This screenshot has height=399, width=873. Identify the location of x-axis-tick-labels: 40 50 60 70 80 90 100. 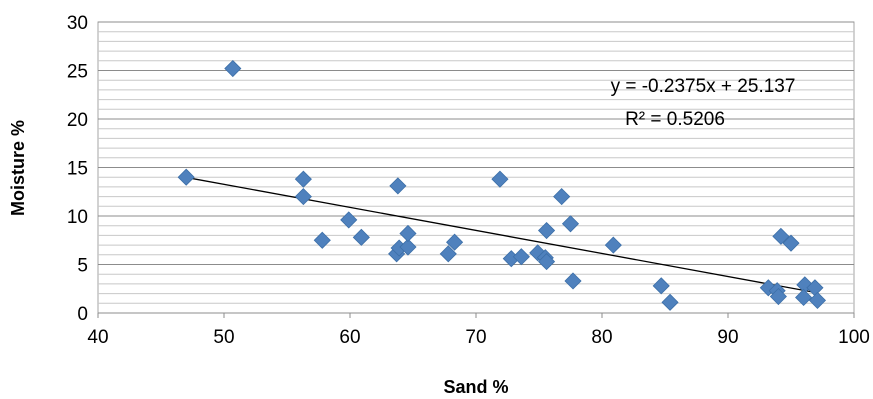
(478, 330).